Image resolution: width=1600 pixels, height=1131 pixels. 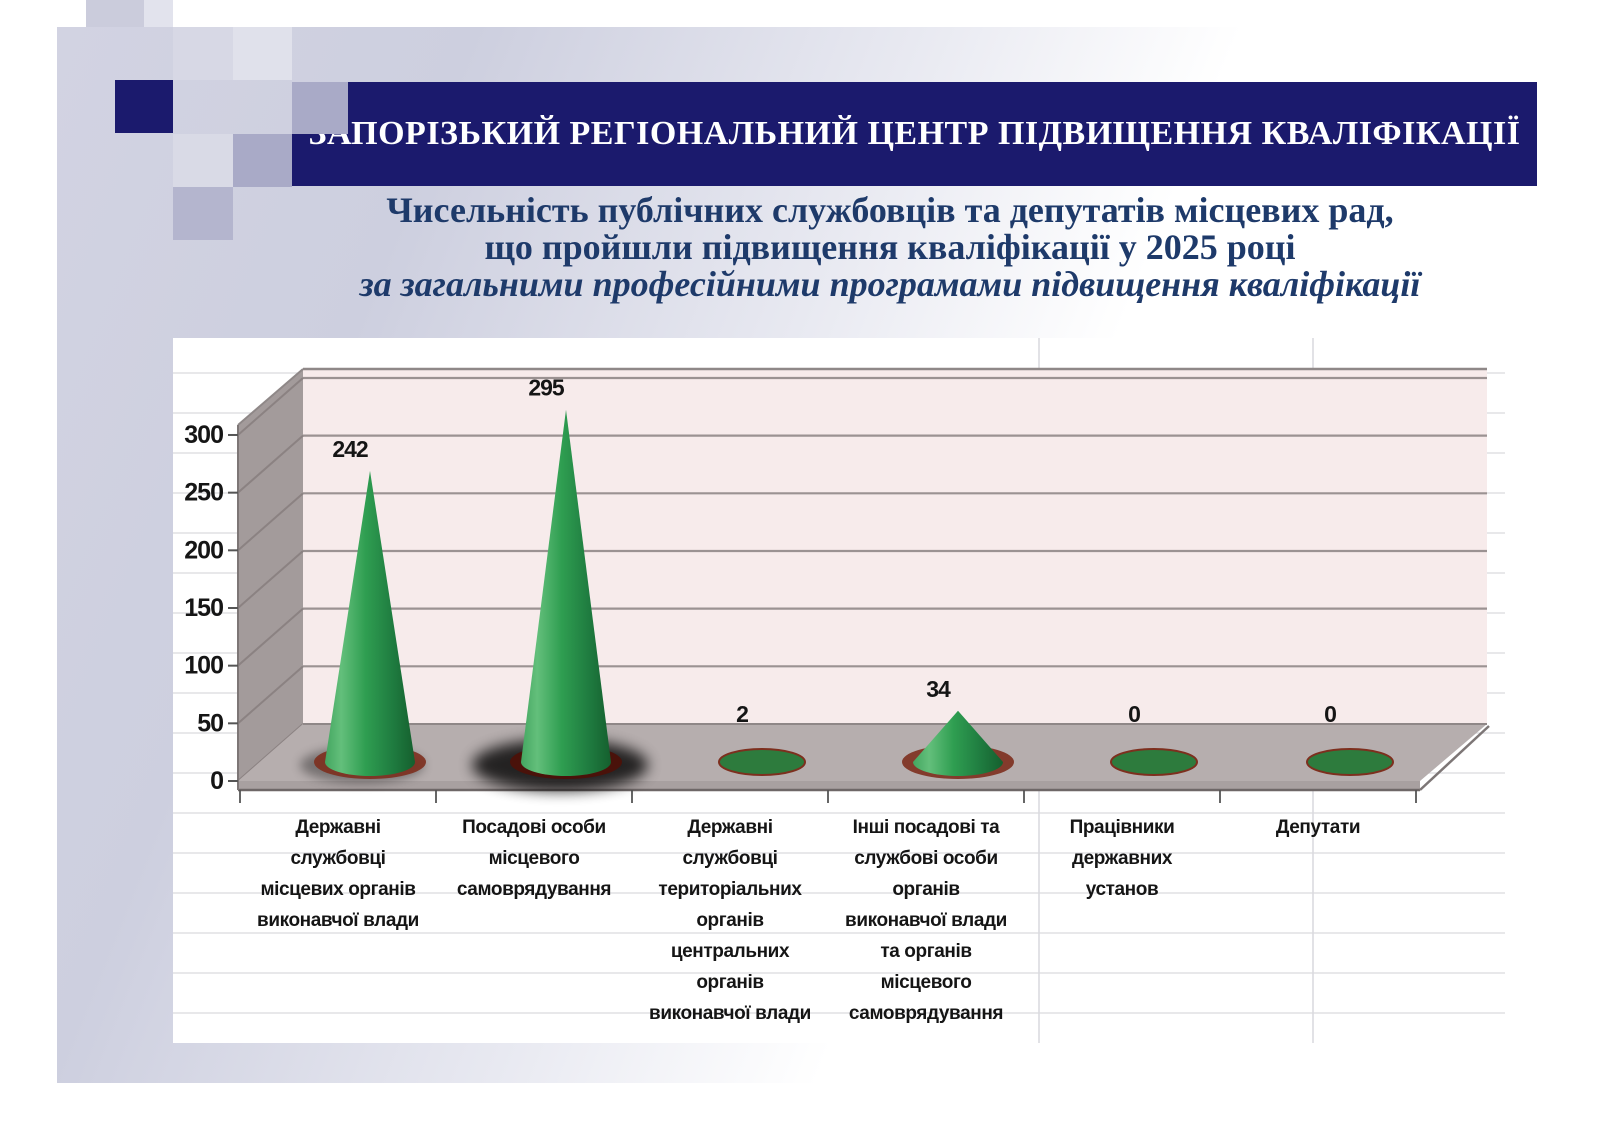 I want to click on category-label-4: Працівники державних установ, so click(x=1122, y=858).